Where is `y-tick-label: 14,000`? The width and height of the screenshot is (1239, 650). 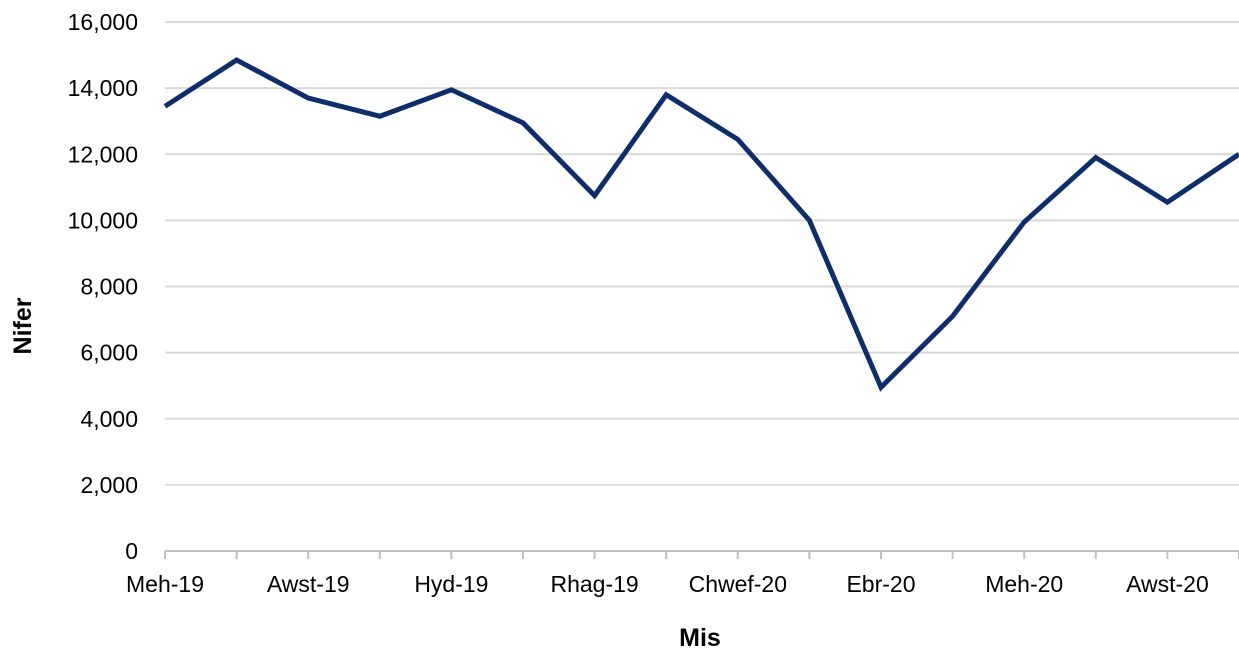 y-tick-label: 14,000 is located at coordinates (103, 88).